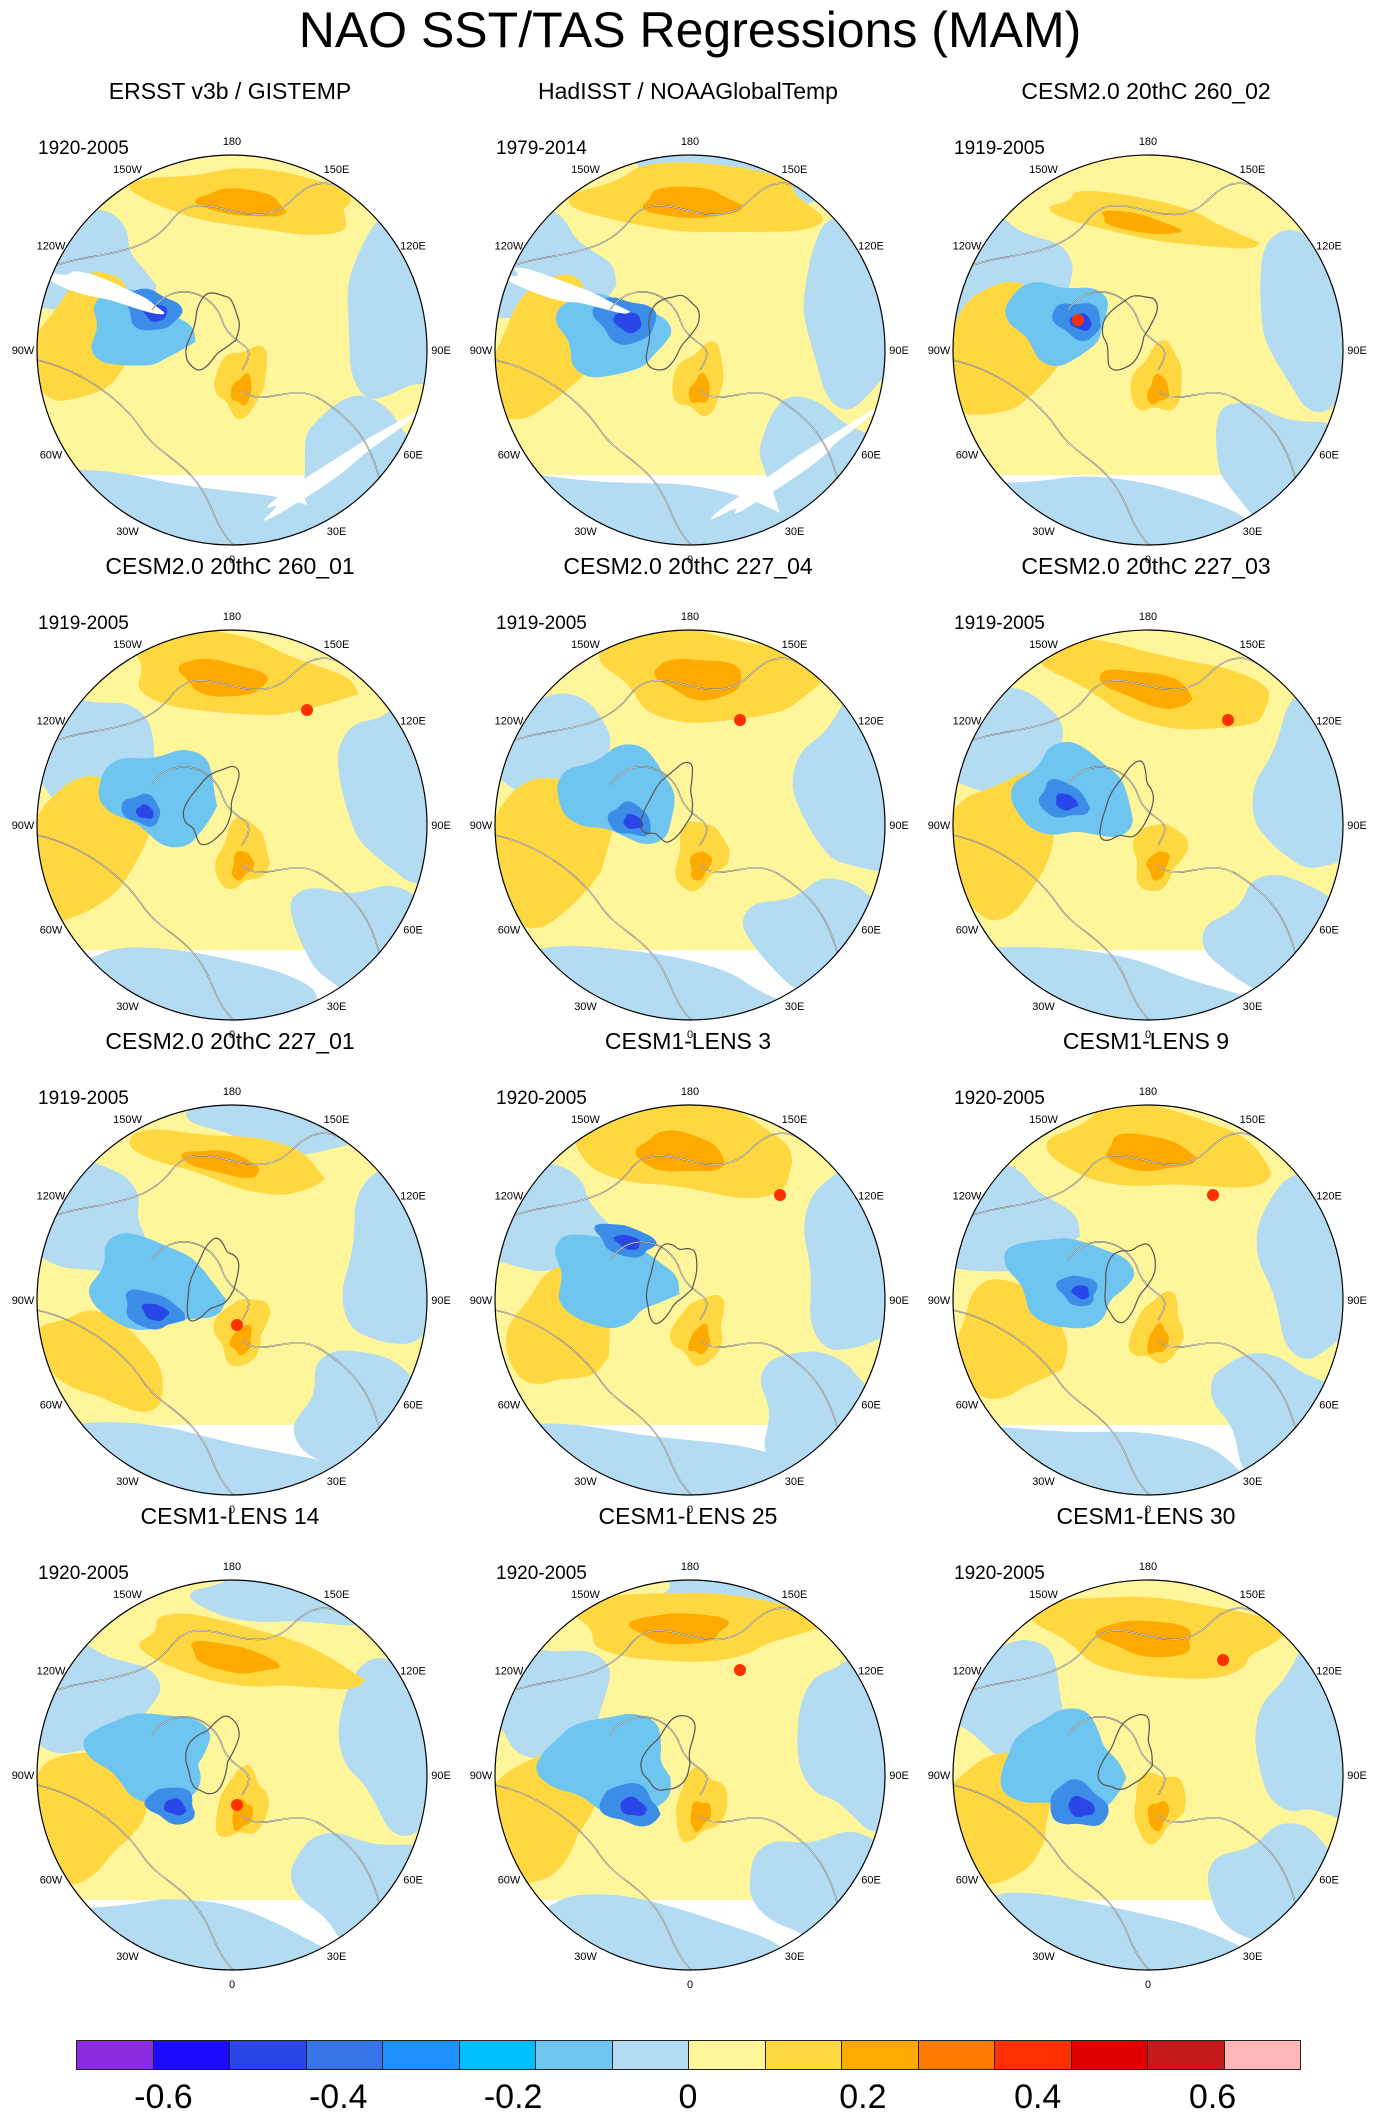 This screenshot has height=2117, width=1380. I want to click on colorbar-label: 0.6, so click(1212, 2097).